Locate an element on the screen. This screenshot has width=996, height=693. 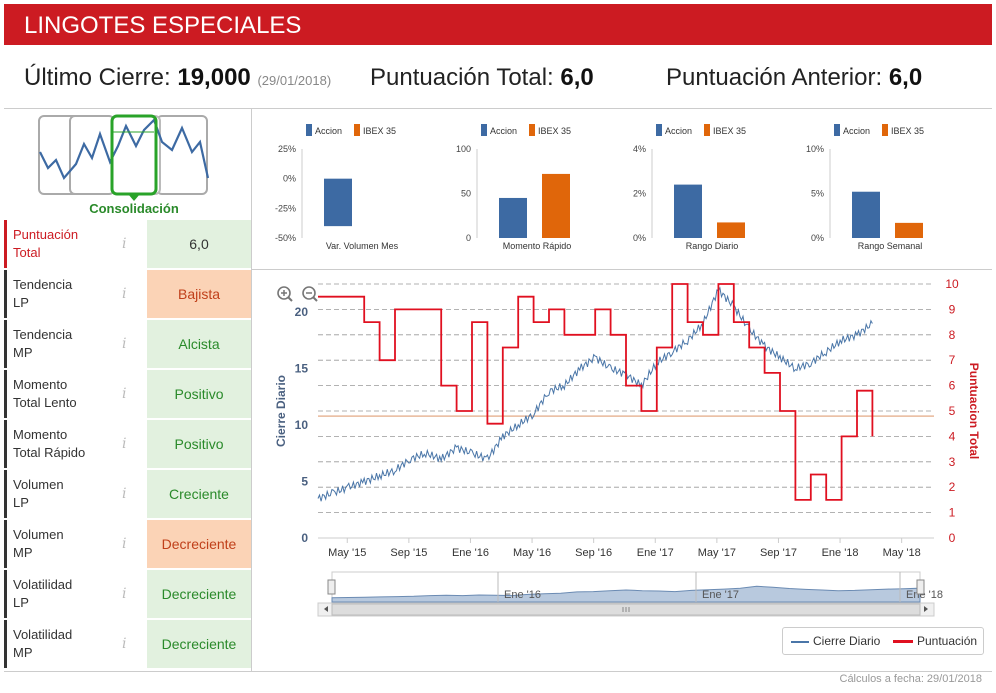
indicator-row: Momento Total Rápido i Positivo is located at coordinates (127, 444).